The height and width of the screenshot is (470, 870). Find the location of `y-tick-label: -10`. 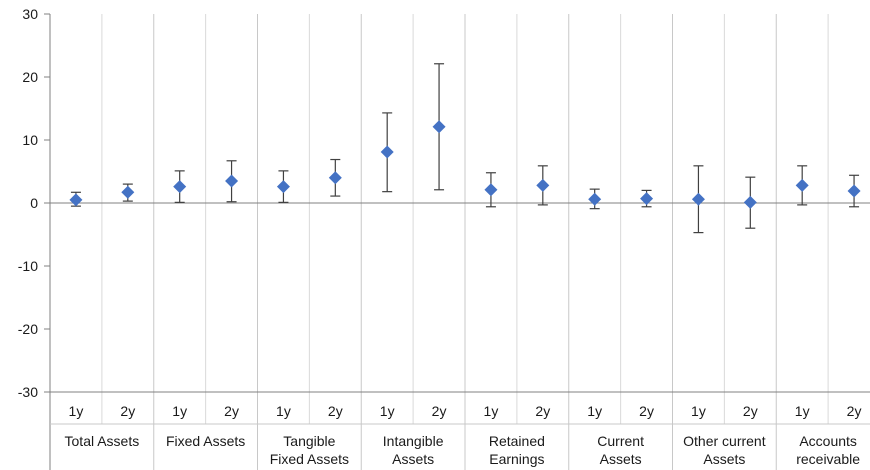

y-tick-label: -10 is located at coordinates (28, 266).